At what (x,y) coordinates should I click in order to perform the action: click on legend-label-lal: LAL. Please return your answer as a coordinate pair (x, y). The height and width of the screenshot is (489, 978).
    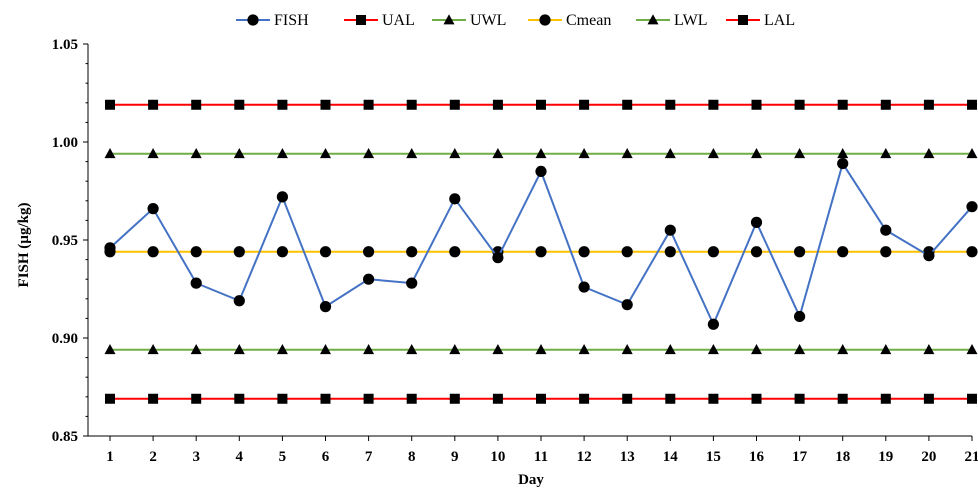
    Looking at the image, I should click on (779, 20).